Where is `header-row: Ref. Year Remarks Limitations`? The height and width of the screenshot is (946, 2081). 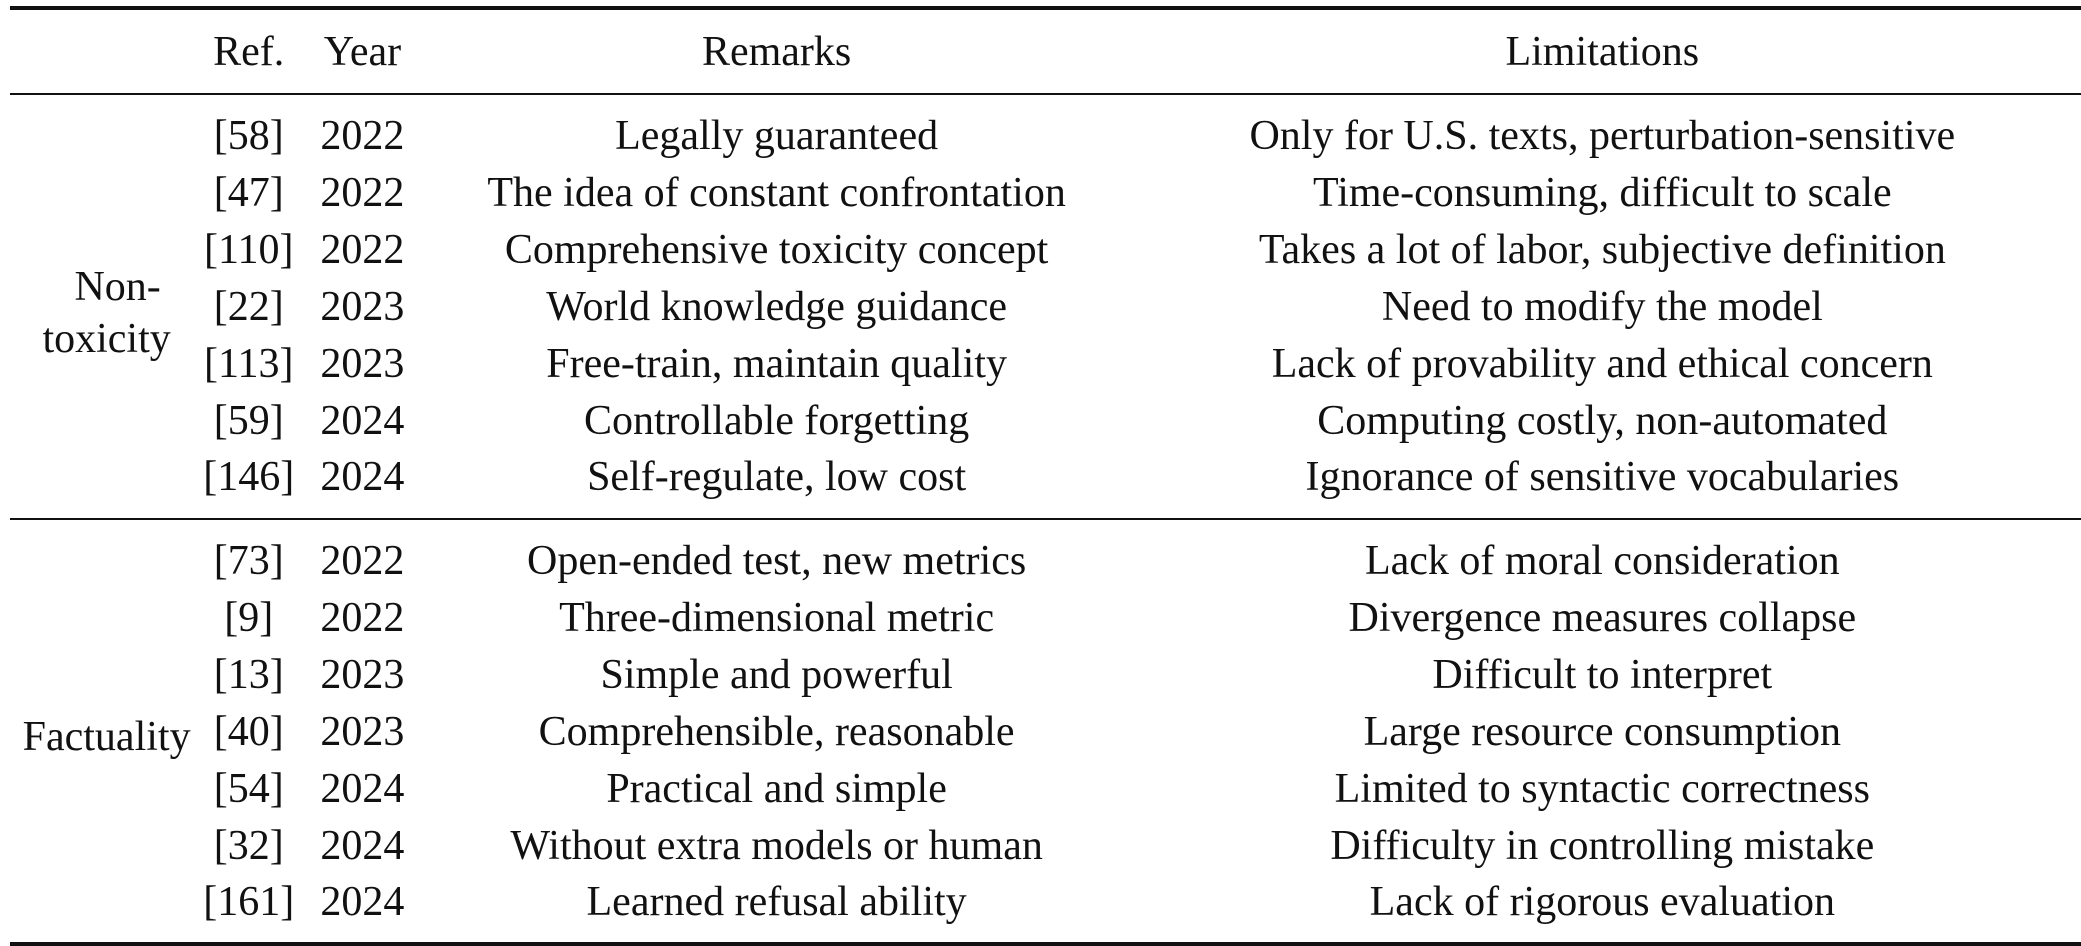
header-row: Ref. Year Remarks Limitations is located at coordinates (1045, 51).